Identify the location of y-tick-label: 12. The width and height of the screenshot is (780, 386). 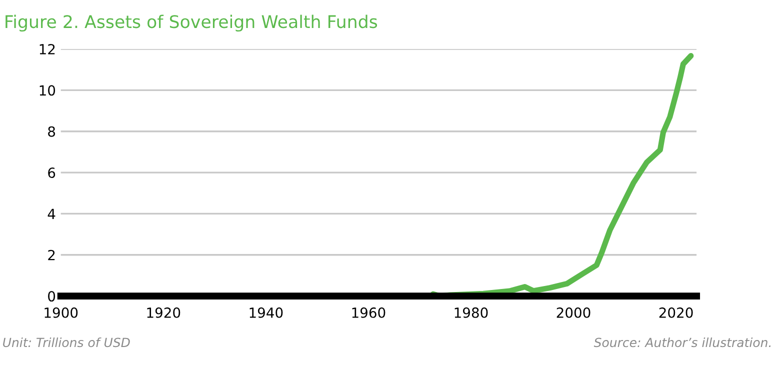
(47, 49).